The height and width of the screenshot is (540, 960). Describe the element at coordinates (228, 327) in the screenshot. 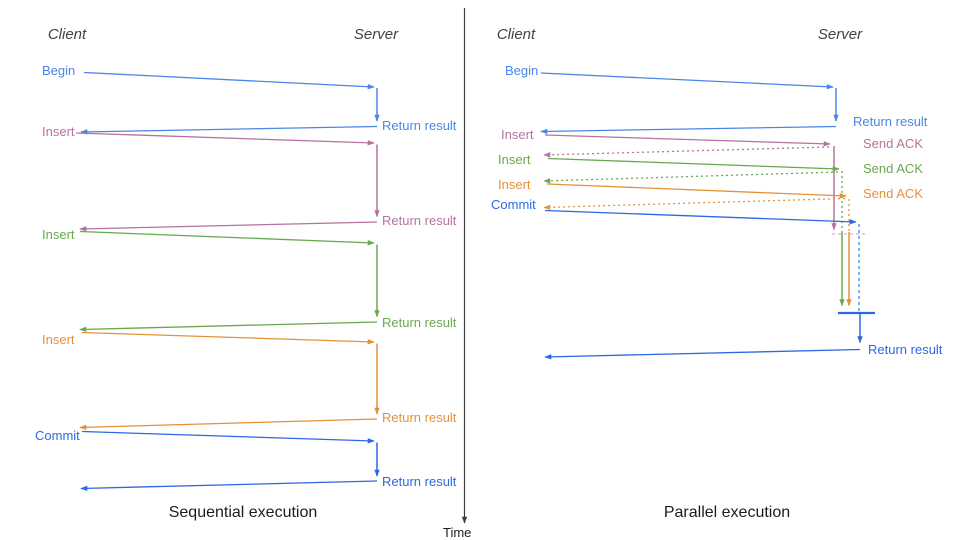

I see `insert-2-return-arrow` at that location.